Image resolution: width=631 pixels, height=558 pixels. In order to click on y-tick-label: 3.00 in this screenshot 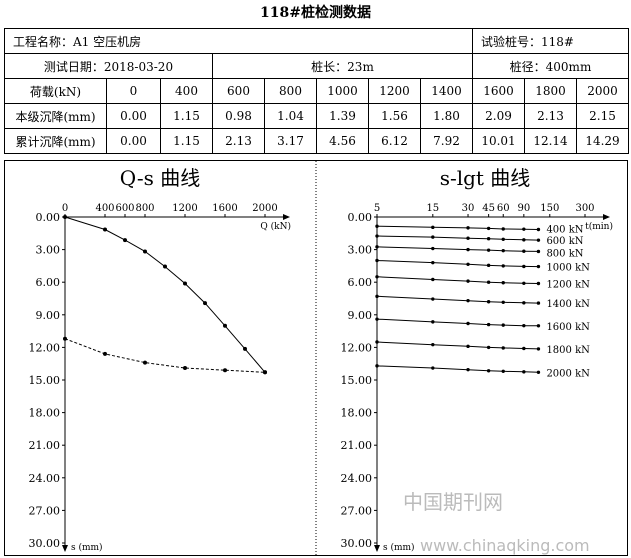, I will do `click(360, 250)`.